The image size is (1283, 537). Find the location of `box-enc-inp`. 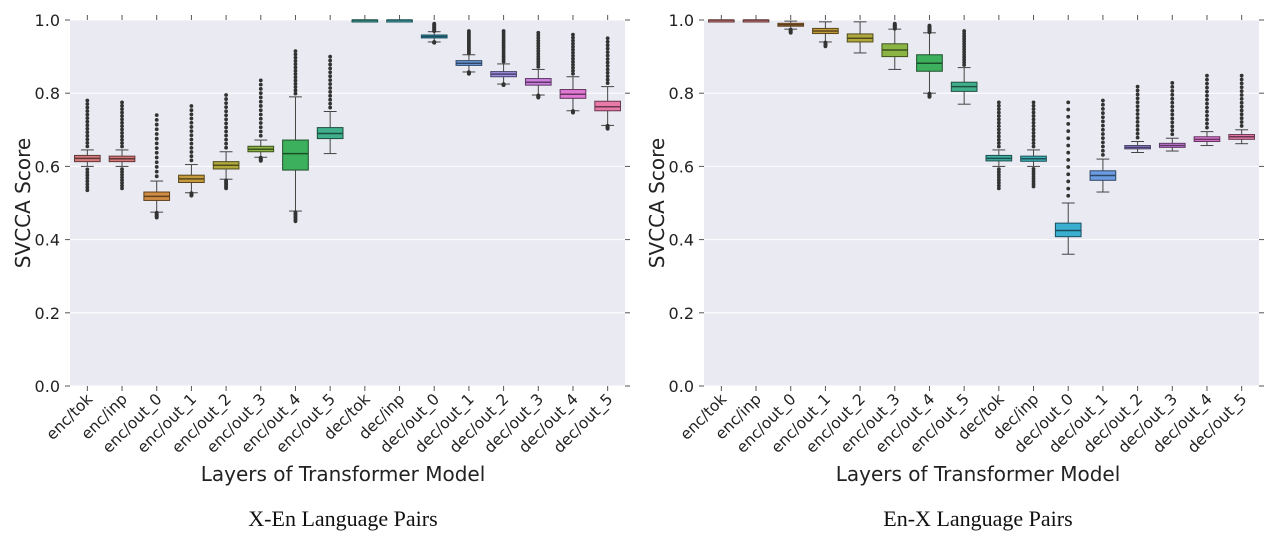

box-enc-inp is located at coordinates (122, 145).